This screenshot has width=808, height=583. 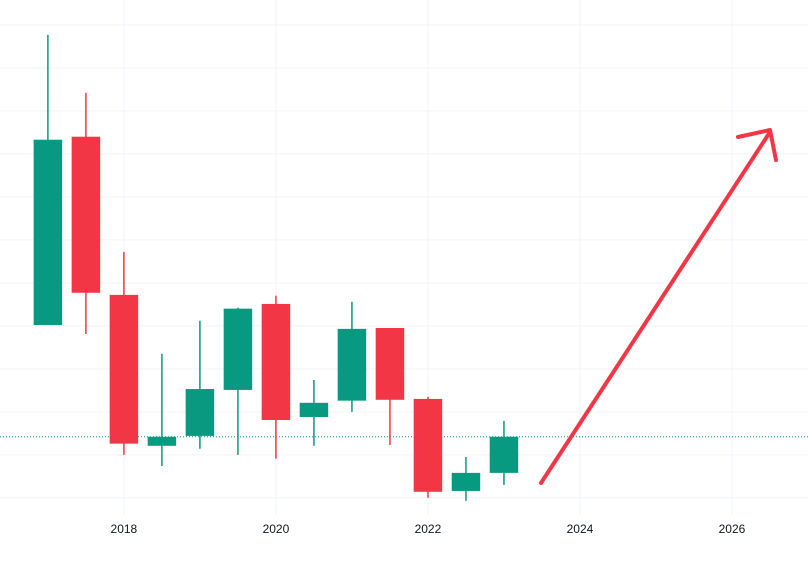 What do you see at coordinates (580, 529) in the screenshot?
I see `x-tick-label: 2024` at bounding box center [580, 529].